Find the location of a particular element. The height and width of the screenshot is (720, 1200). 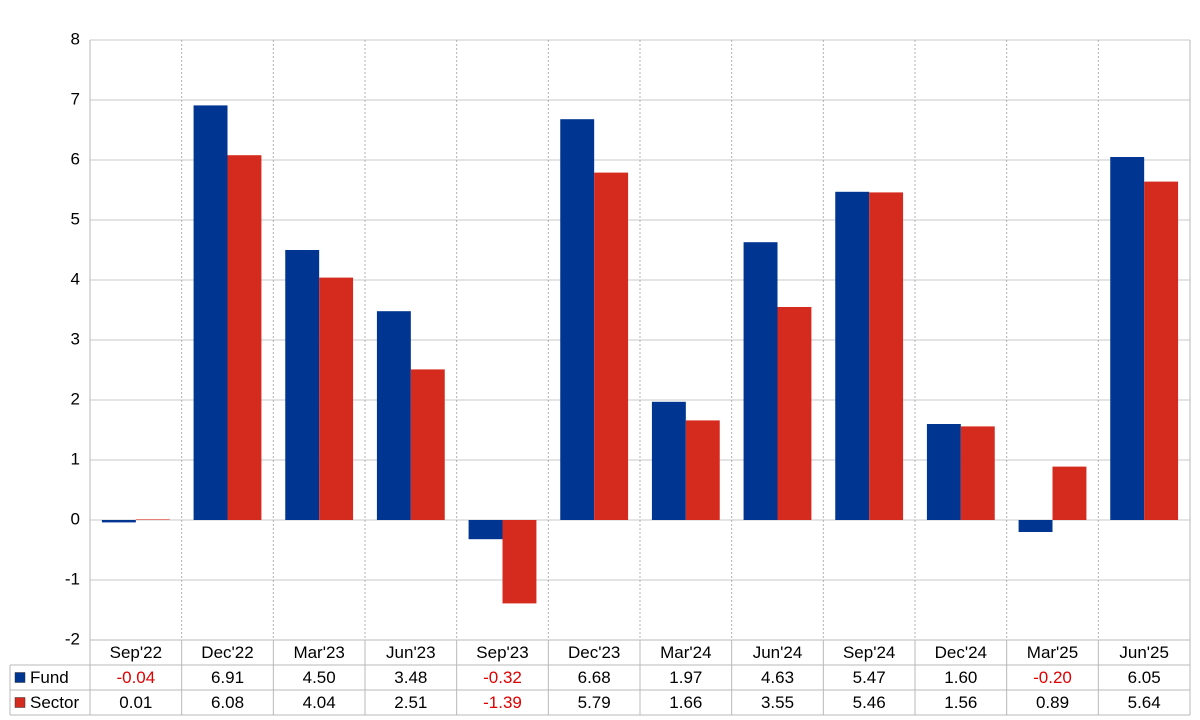

table-value: -1.39 is located at coordinates (502, 702).